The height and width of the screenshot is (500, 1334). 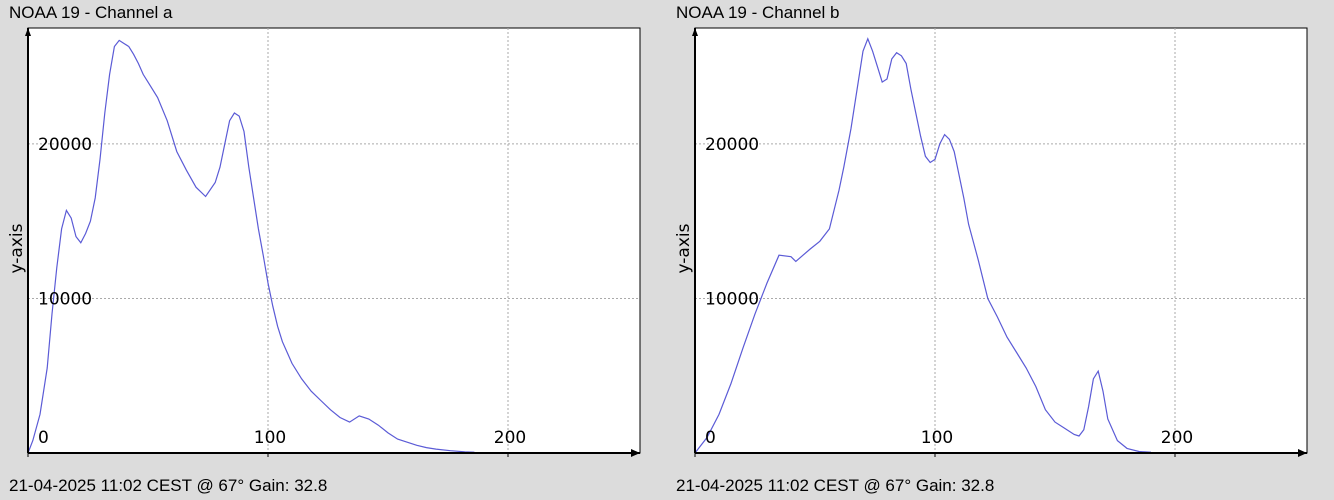 What do you see at coordinates (168, 485) in the screenshot?
I see `chart-footer-a: 21-04-2025 11:02 CEST @ 67° Gain: 32.8` at bounding box center [168, 485].